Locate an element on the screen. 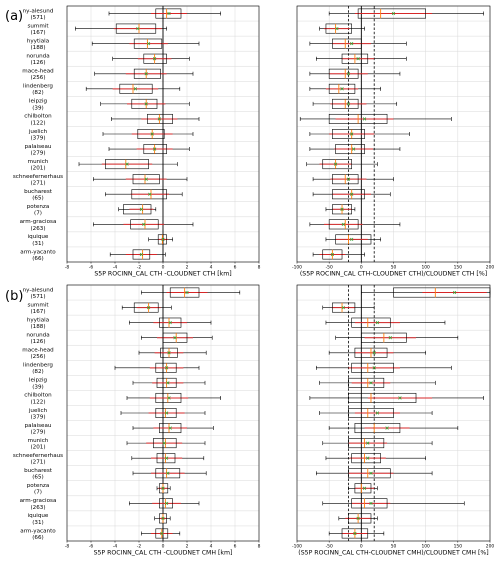 Image resolution: width=500 pixels, height=563 pixels. box-schneefernerhaus is located at coordinates (140, 179).